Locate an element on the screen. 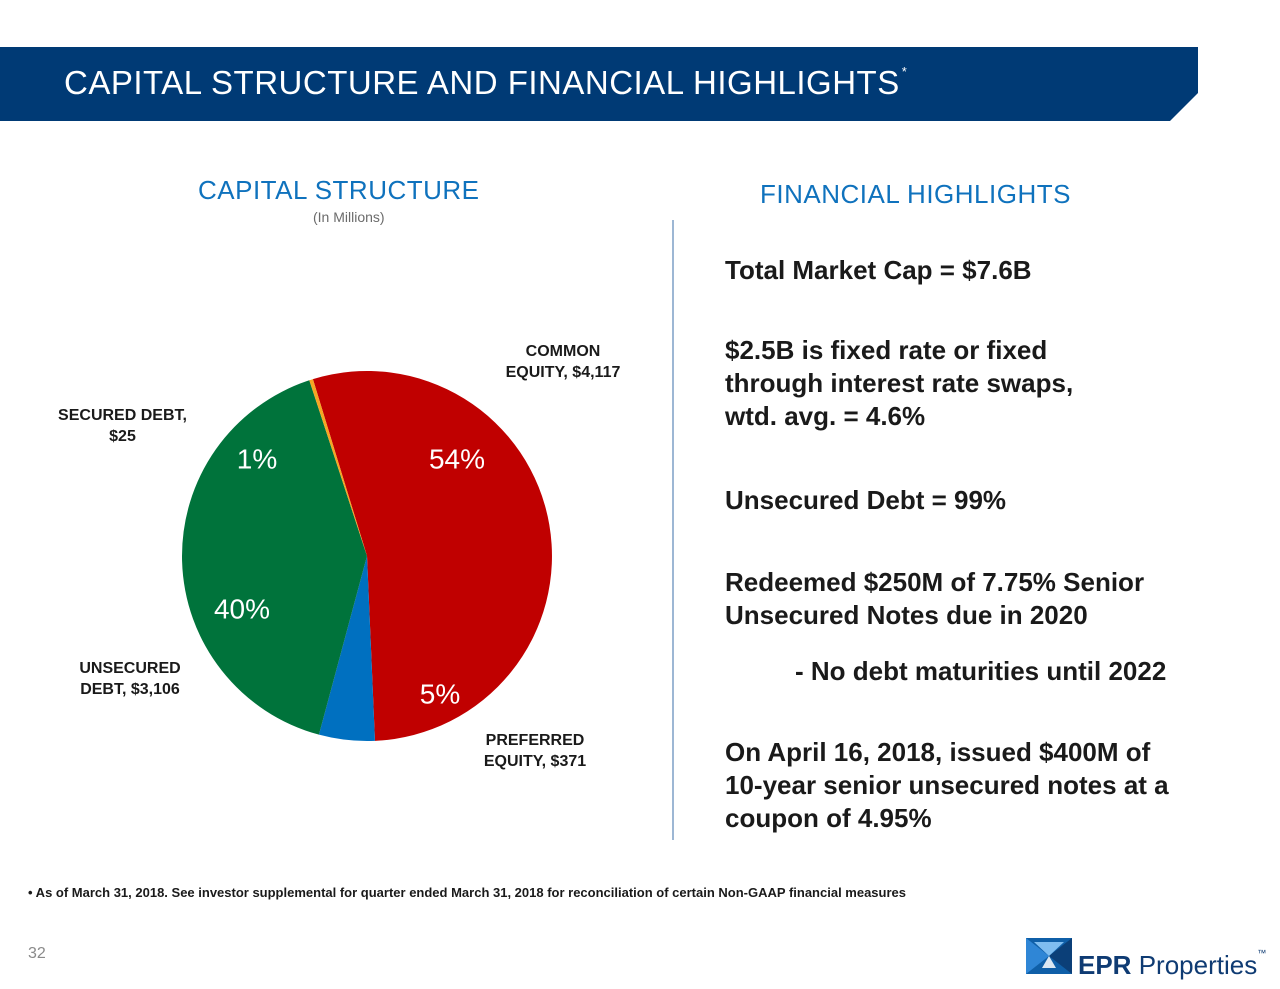  slice-label-common-equity: COMMON EQUITY, $4,117 is located at coordinates (563, 362).